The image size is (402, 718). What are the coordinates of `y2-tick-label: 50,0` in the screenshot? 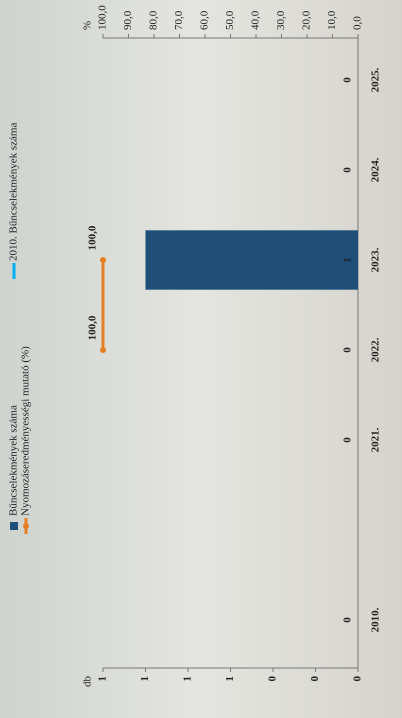 It's located at (230, 20).